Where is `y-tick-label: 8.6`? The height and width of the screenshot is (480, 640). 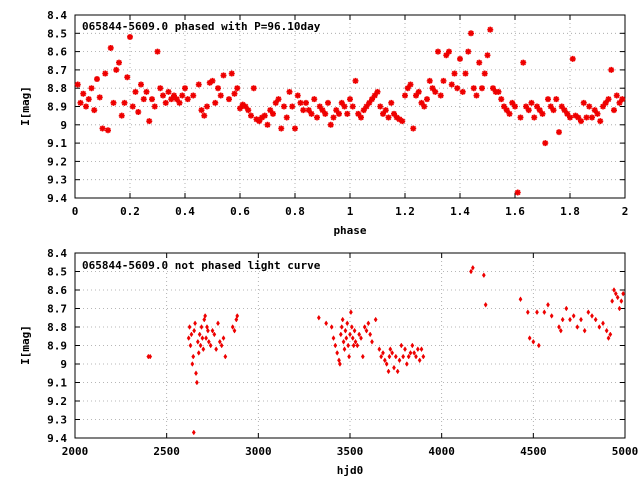
y-tick-label: 8.6 is located at coordinates (57, 52).